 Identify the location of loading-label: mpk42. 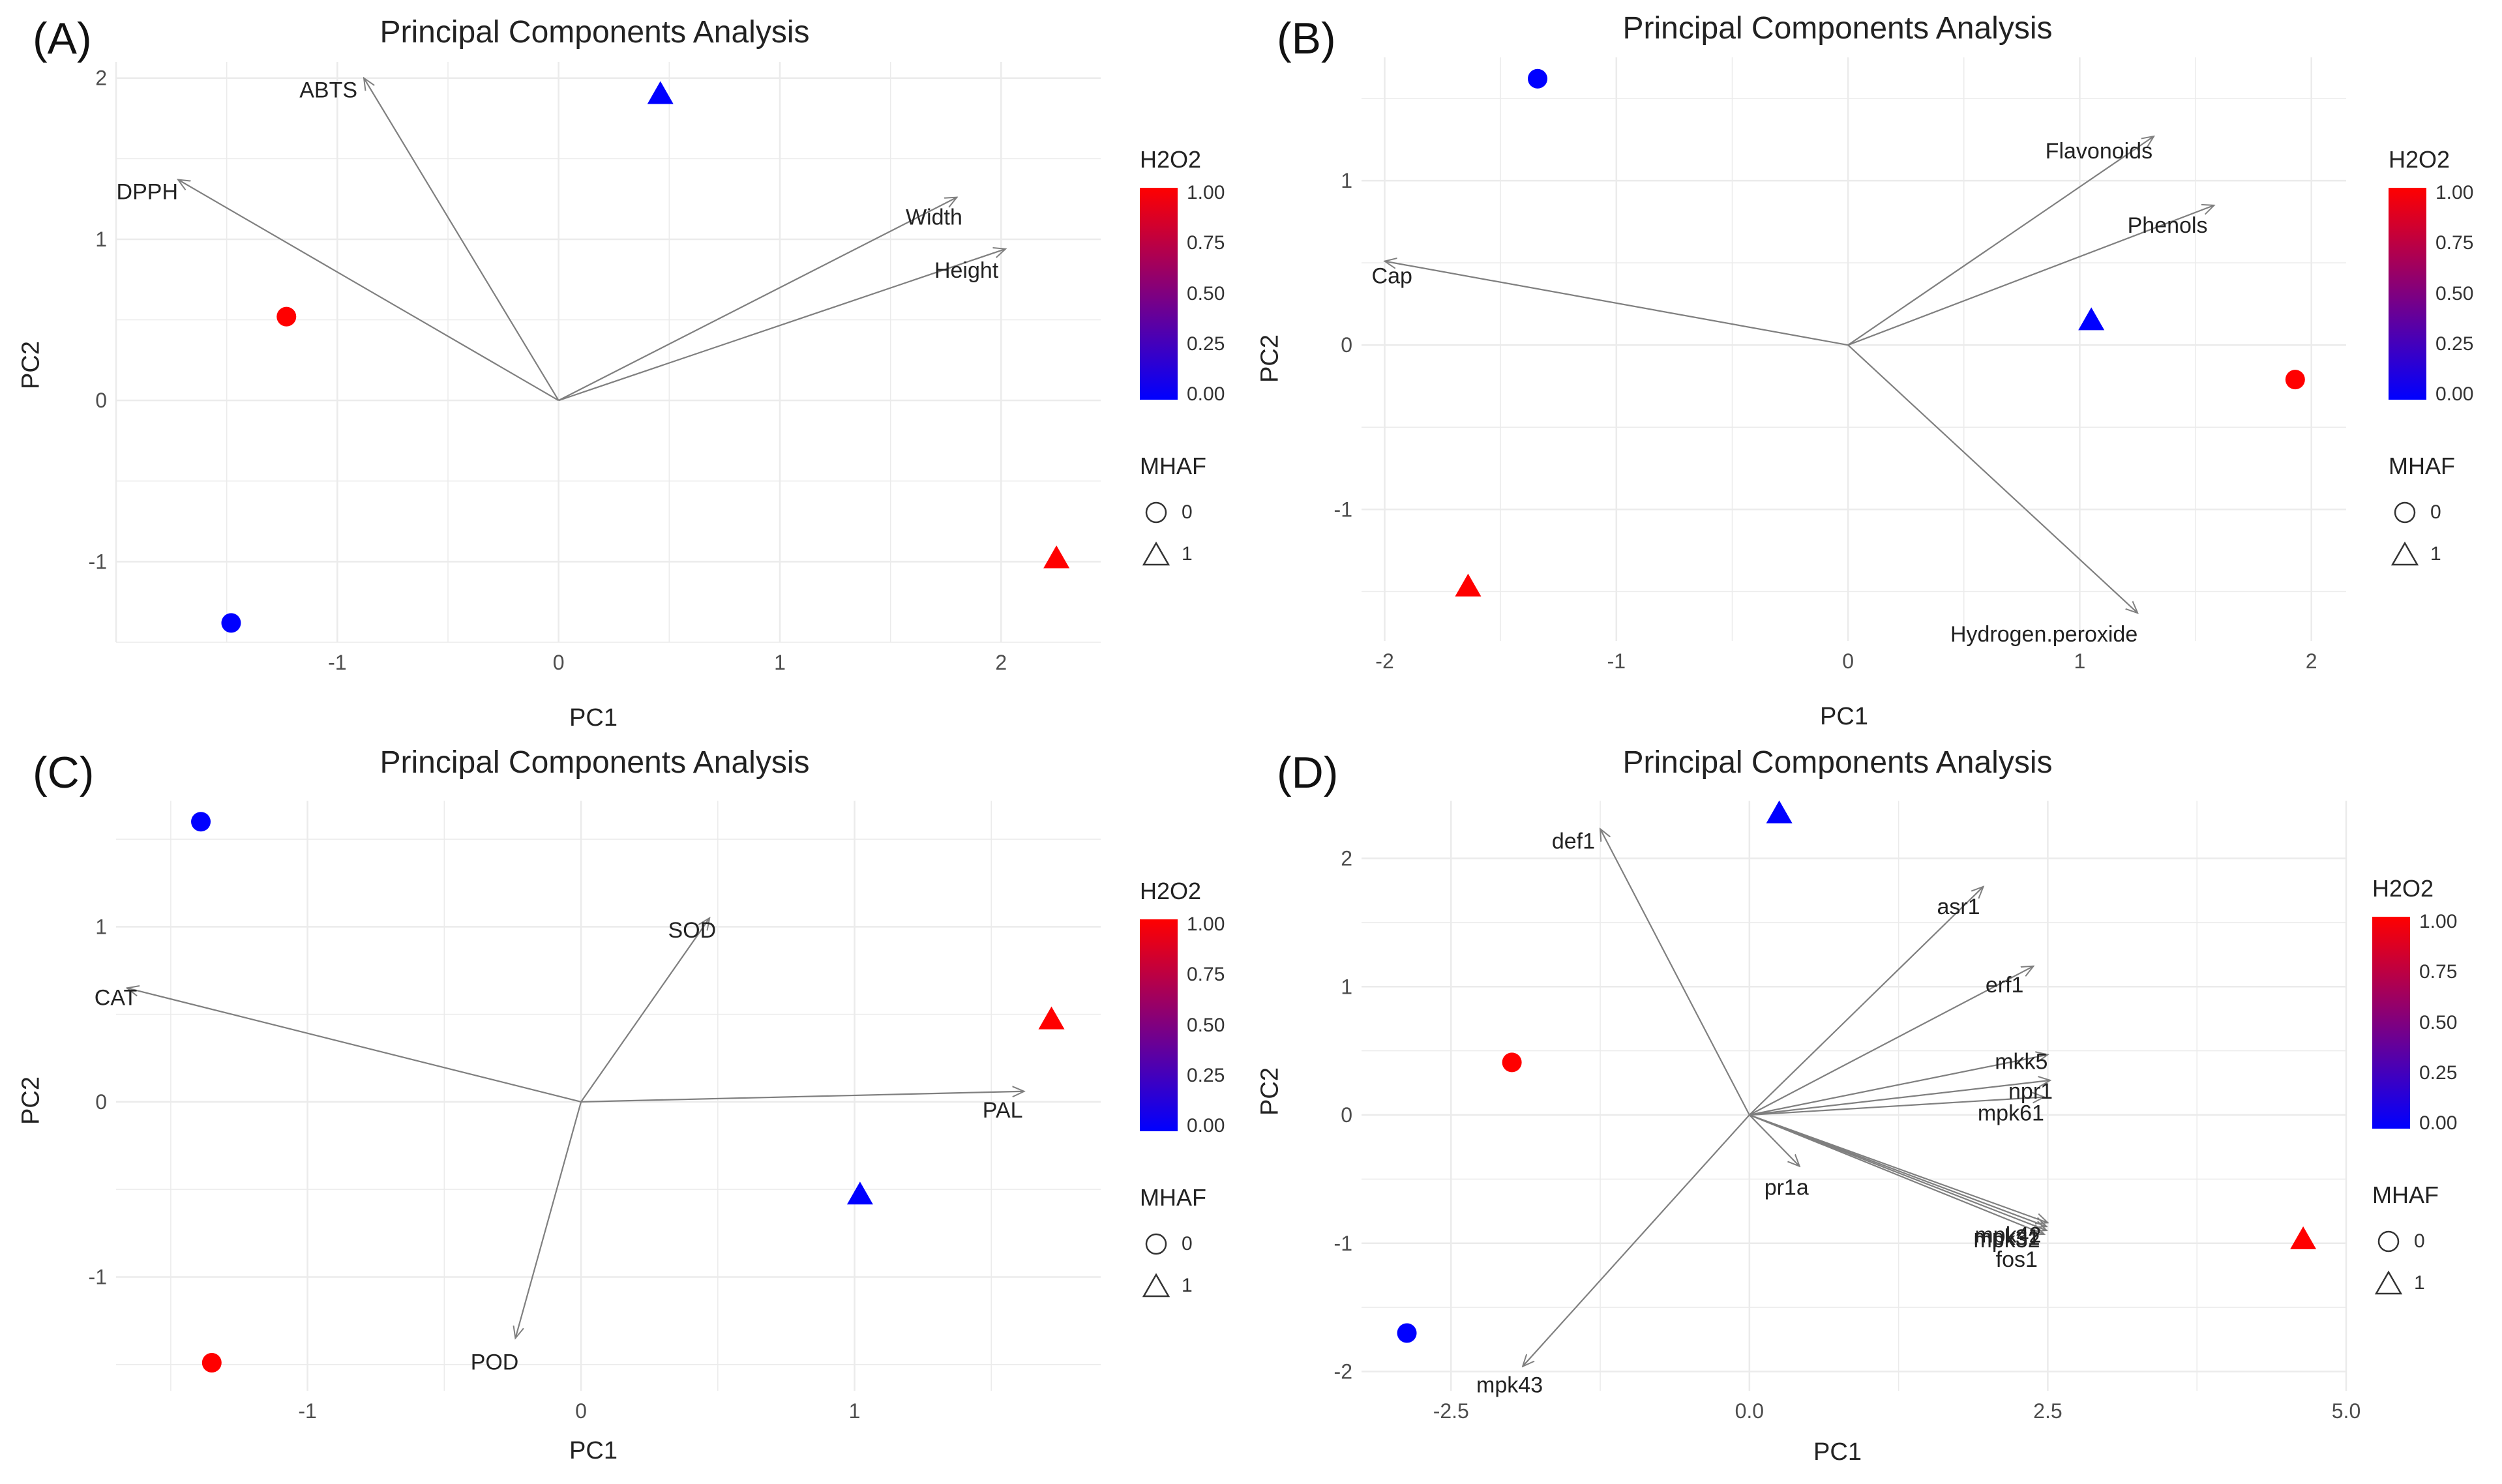
(2007, 1235).